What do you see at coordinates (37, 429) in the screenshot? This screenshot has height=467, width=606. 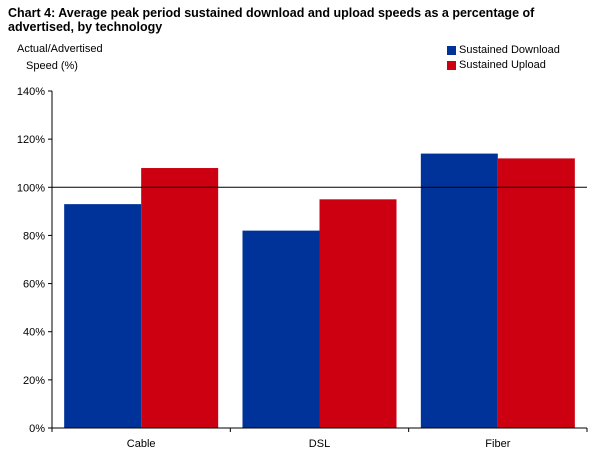 I see `y-tick-label-0: 0%` at bounding box center [37, 429].